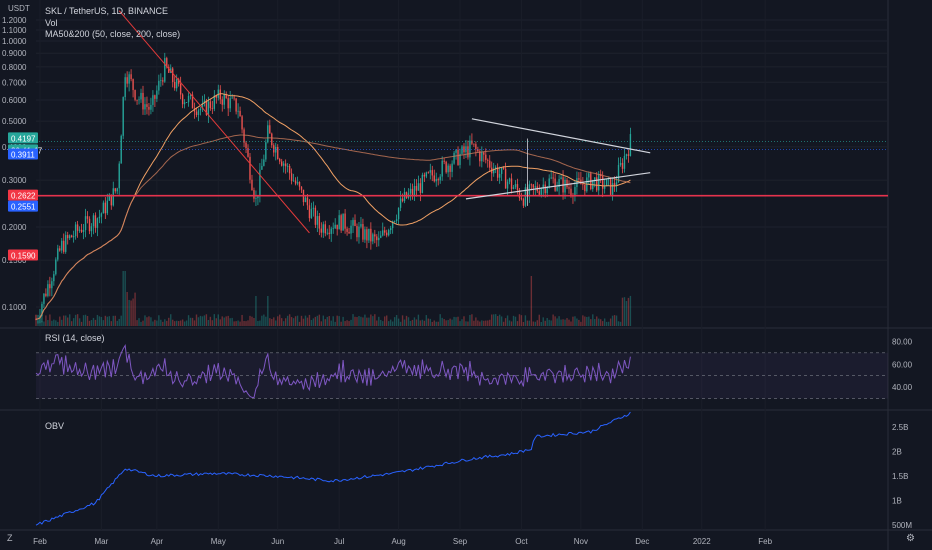 Image resolution: width=932 pixels, height=550 pixels. Describe the element at coordinates (900, 427) in the screenshot. I see `obv-tick-label: 2.5B` at that location.